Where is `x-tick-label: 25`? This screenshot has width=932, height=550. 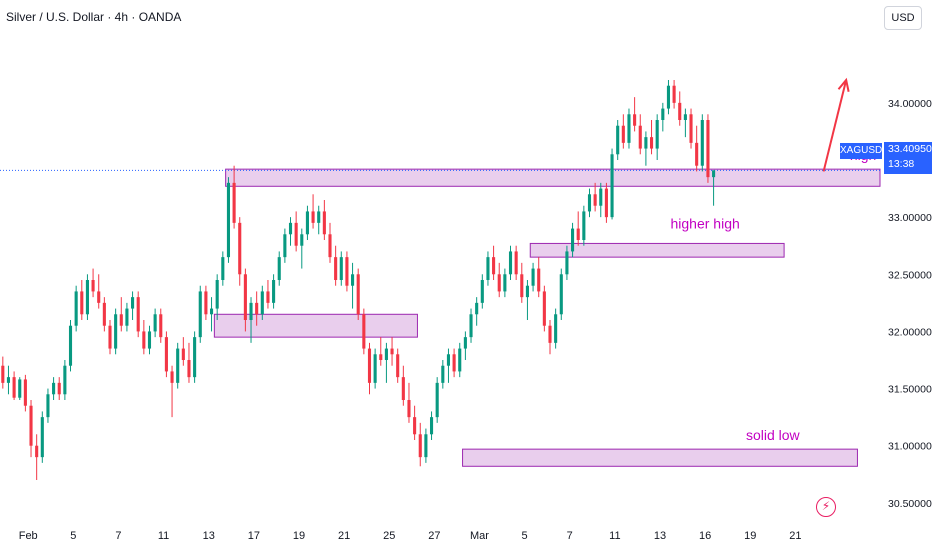
x-tick-label: 25 is located at coordinates (389, 536).